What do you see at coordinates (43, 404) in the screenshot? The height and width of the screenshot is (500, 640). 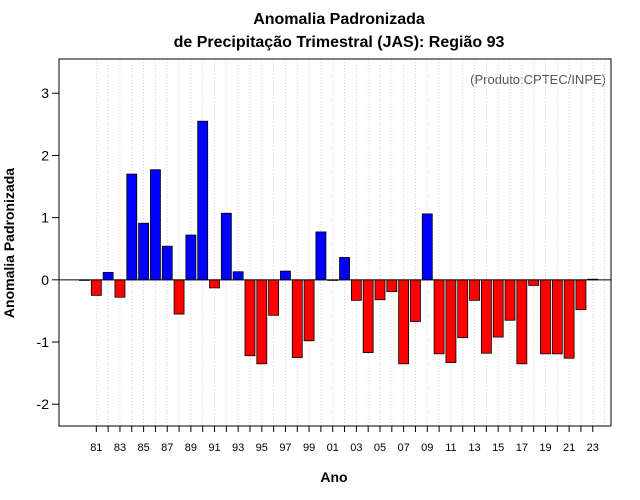 I see `y-tick-label: -2` at bounding box center [43, 404].